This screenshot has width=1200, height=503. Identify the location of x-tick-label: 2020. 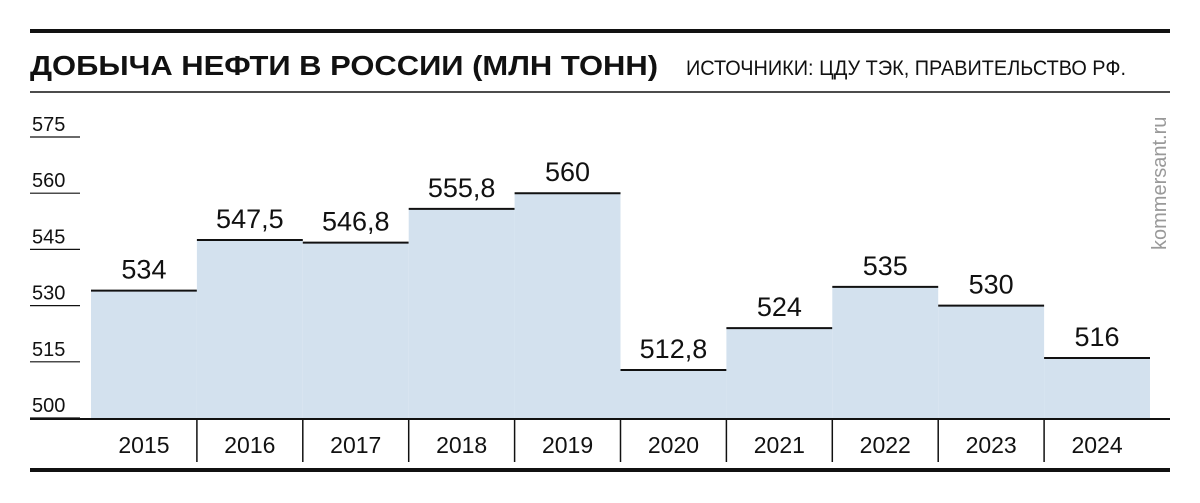
(673, 445).